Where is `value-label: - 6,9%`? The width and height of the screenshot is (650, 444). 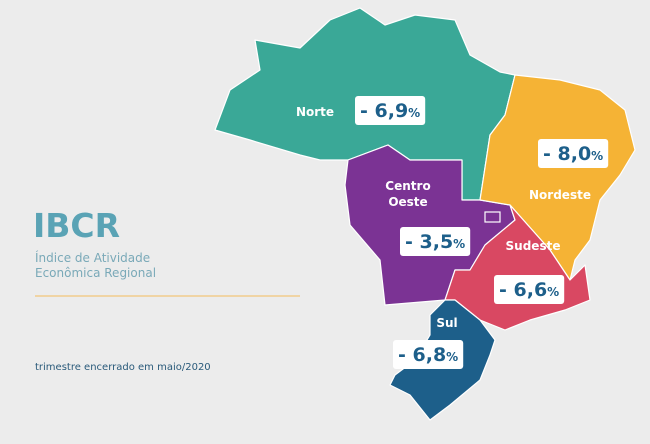 value-label: - 6,9% is located at coordinates (390, 110).